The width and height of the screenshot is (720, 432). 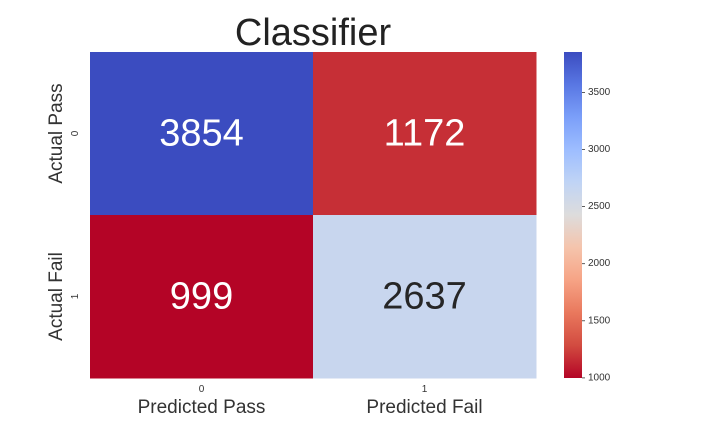 What do you see at coordinates (599, 320) in the screenshot?
I see `colorbar-tick-label-1: 1500` at bounding box center [599, 320].